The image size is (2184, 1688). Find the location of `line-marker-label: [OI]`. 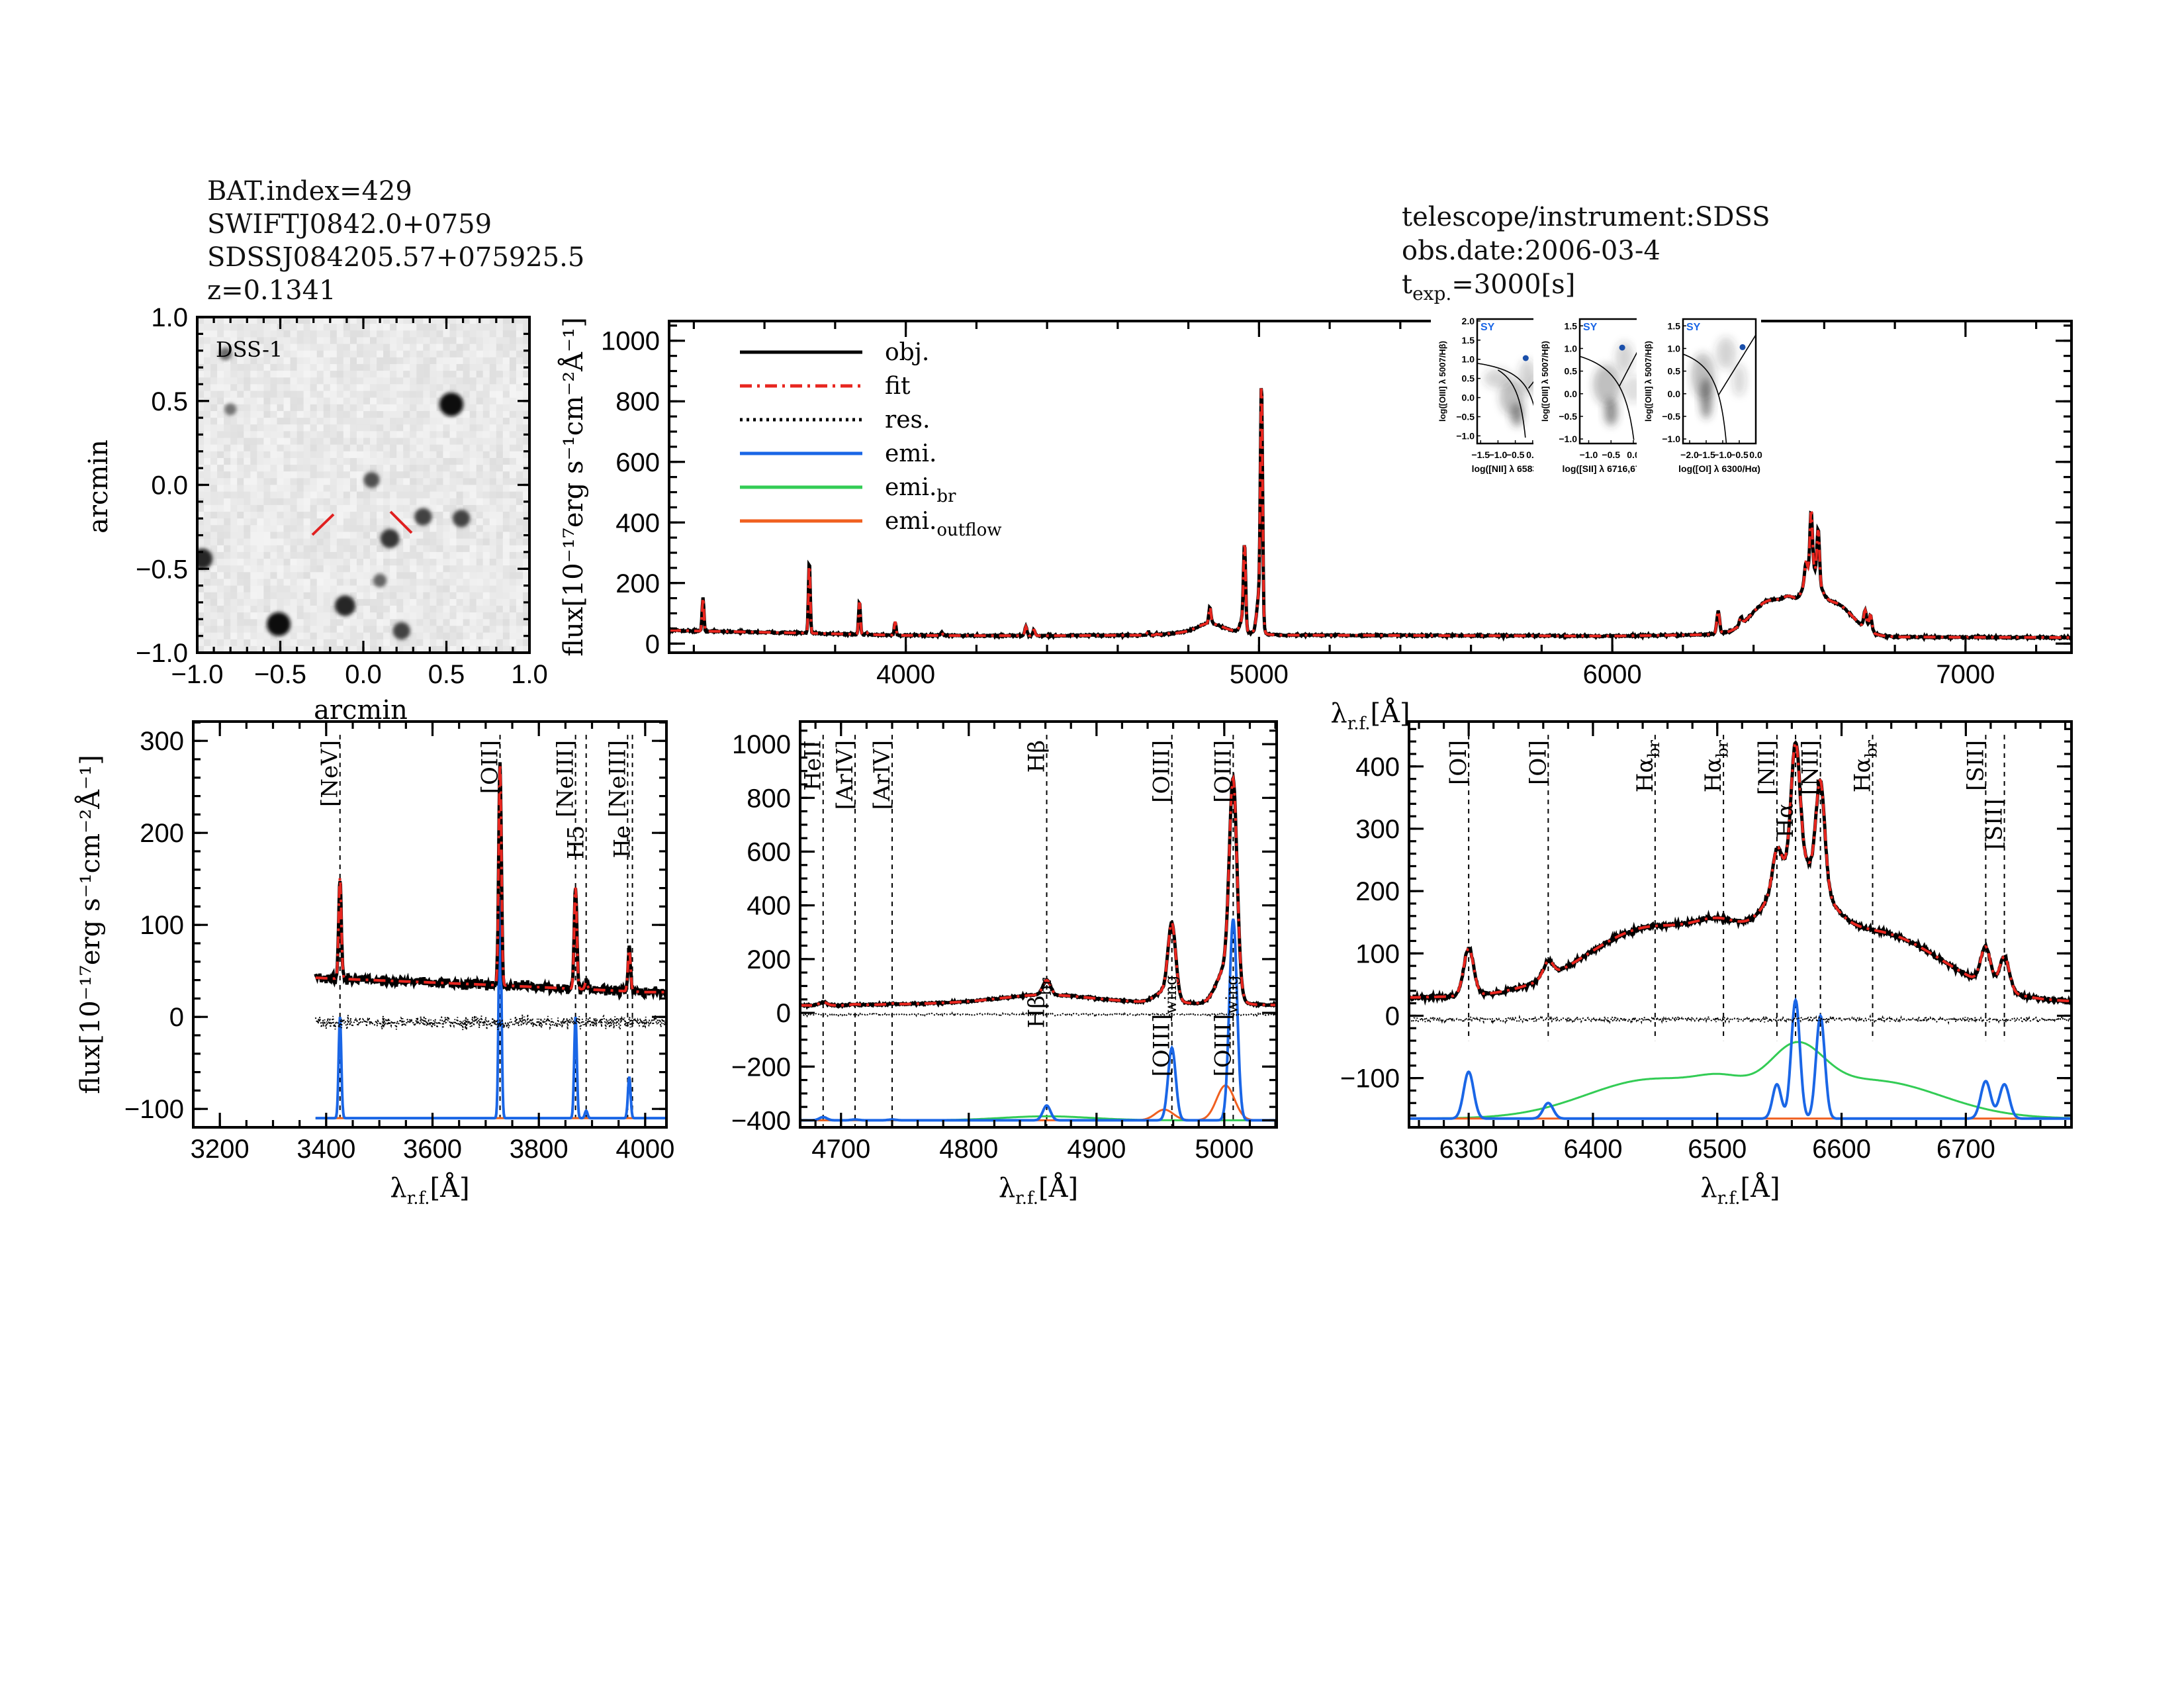

line-marker-label: [OI] is located at coordinates (1459, 762).